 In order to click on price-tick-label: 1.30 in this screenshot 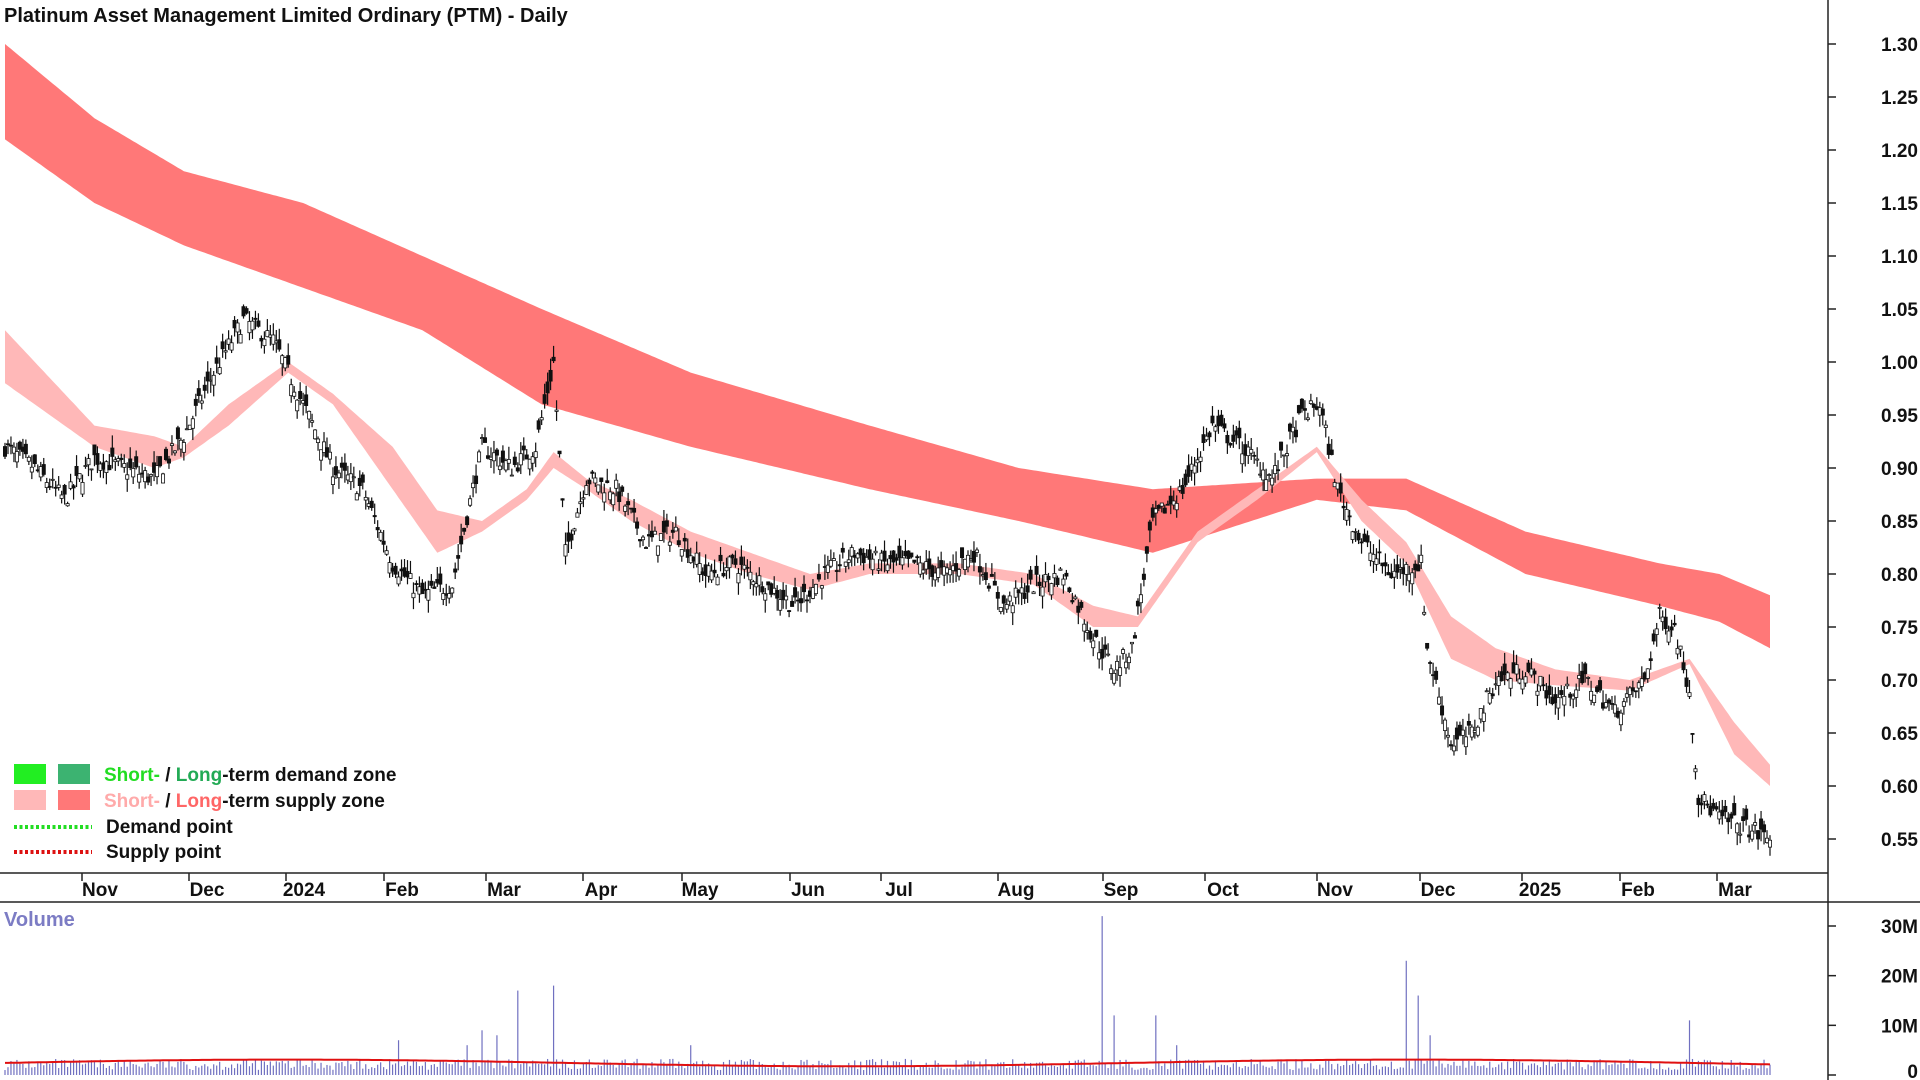, I will do `click(1899, 45)`.